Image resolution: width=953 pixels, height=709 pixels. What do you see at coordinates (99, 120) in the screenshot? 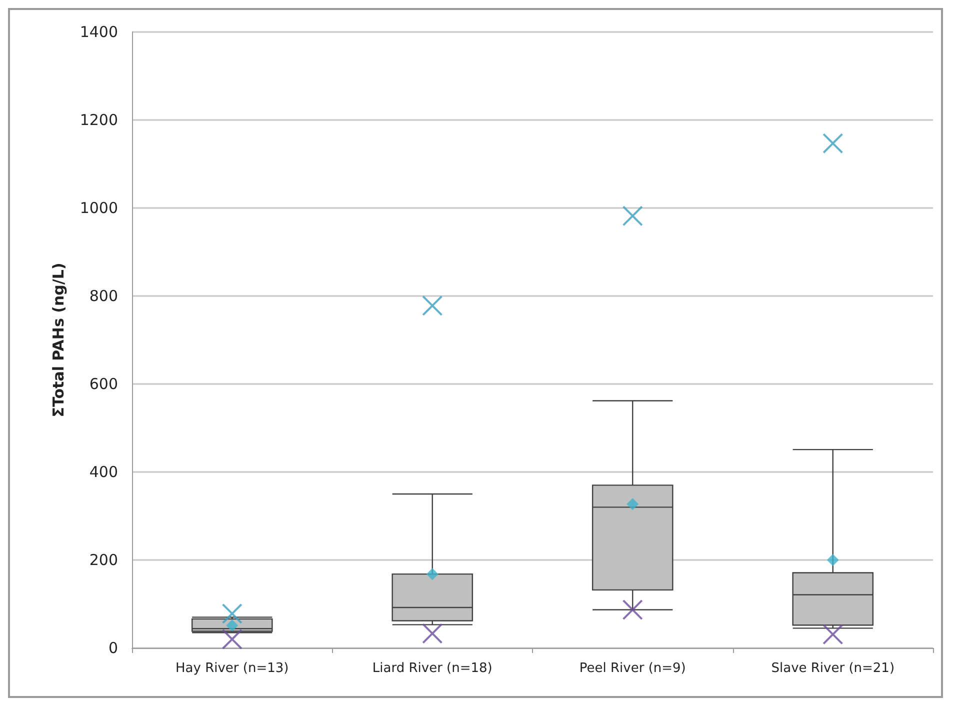
I see `y-tick-label: 1200` at bounding box center [99, 120].